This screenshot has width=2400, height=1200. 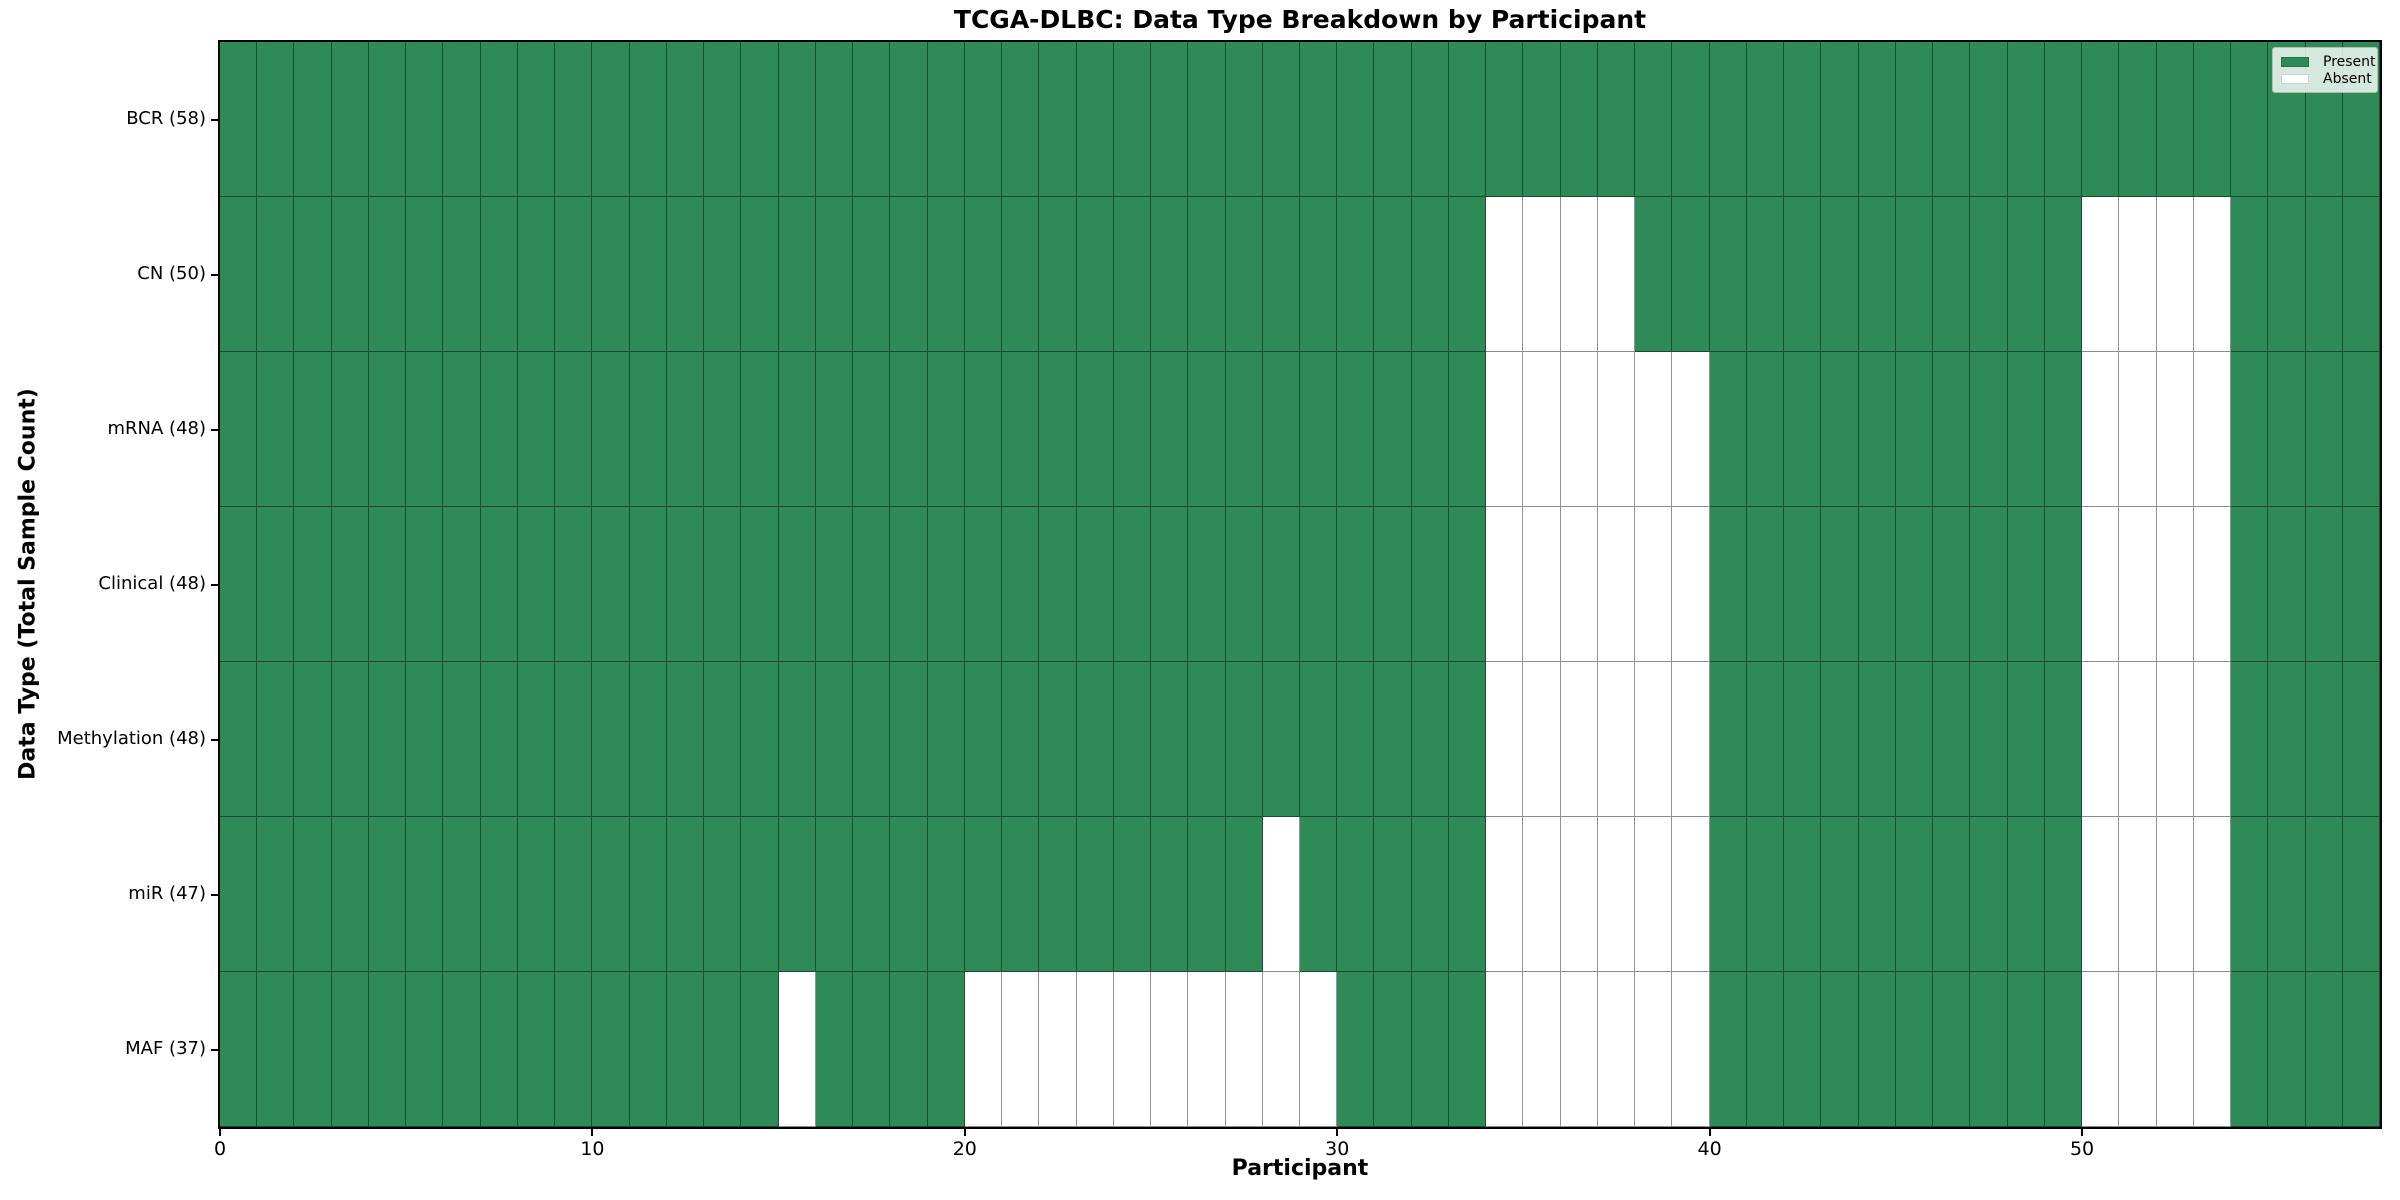 What do you see at coordinates (157, 428) in the screenshot?
I see `y-tick-label: mRNA (48)` at bounding box center [157, 428].